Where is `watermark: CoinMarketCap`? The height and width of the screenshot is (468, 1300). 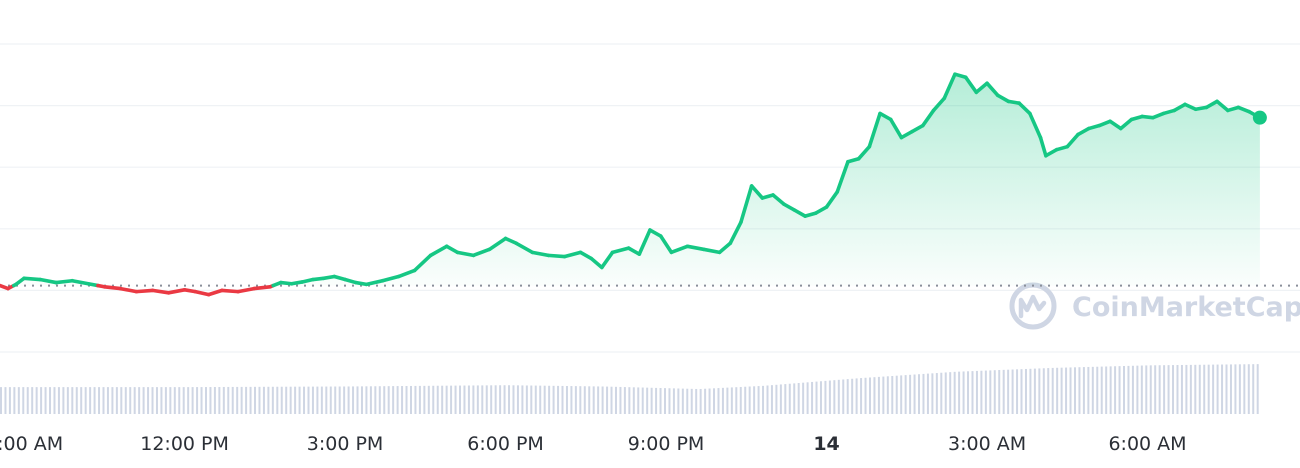 watermark: CoinMarketCap is located at coordinates (1154, 306).